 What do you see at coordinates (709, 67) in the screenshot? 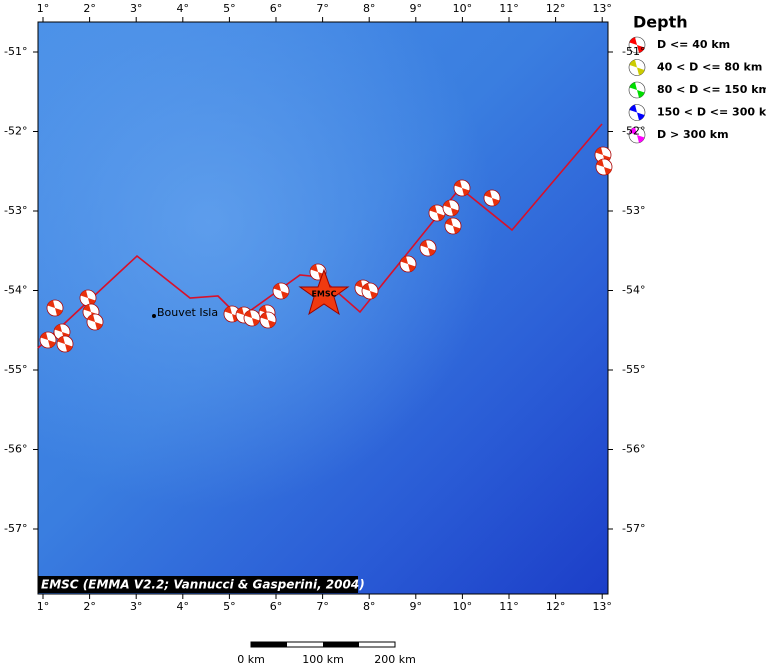
I see `legend-label: 40 < D <= 80 km` at bounding box center [709, 67].